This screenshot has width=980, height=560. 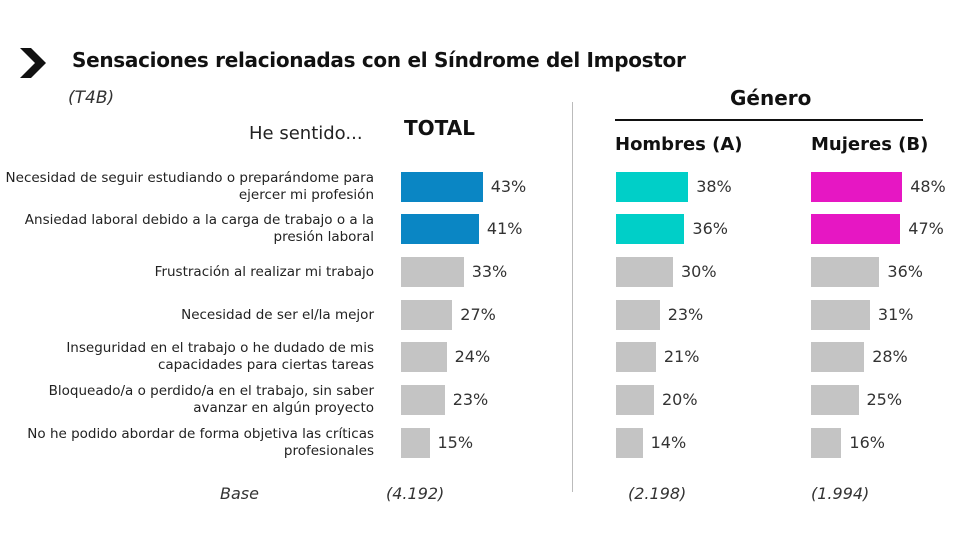 I want to click on base-total: (4.192), so click(x=415, y=493).